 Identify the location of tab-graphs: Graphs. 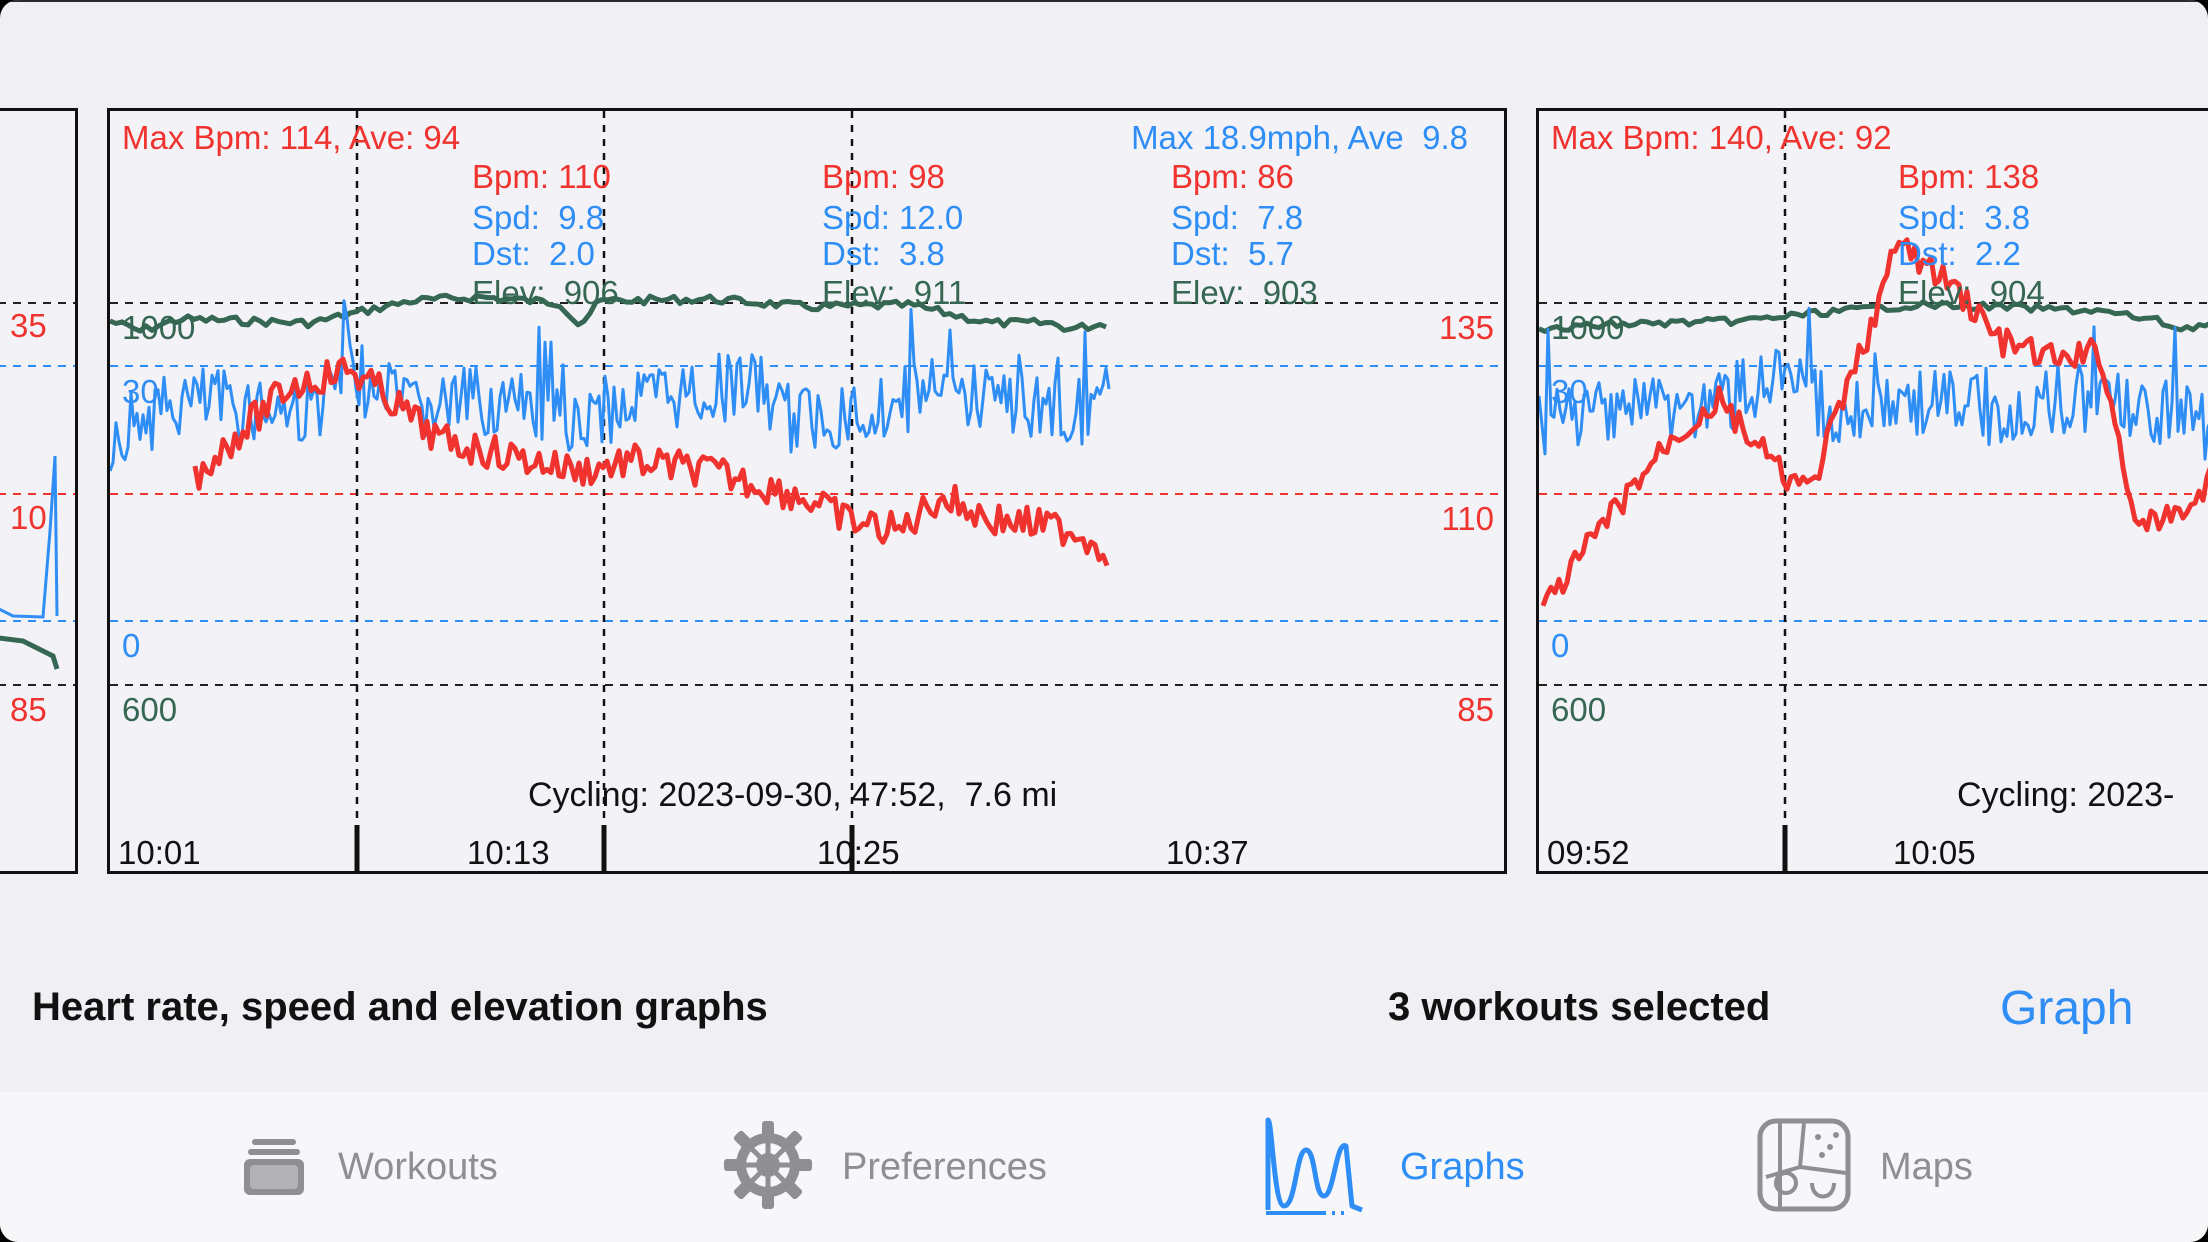
(1393, 1167).